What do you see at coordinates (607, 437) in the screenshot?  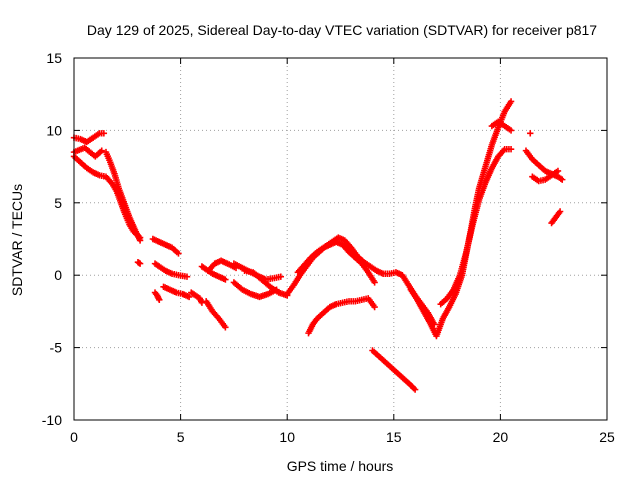 I see `x-tick-label: 25` at bounding box center [607, 437].